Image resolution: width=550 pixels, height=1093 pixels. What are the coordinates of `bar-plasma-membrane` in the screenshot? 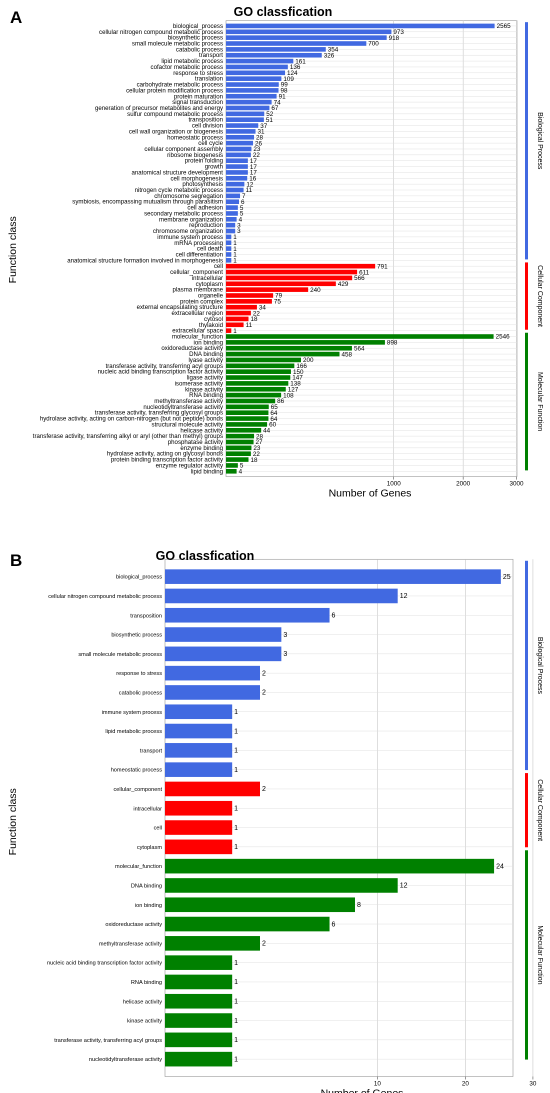 It's located at (267, 289).